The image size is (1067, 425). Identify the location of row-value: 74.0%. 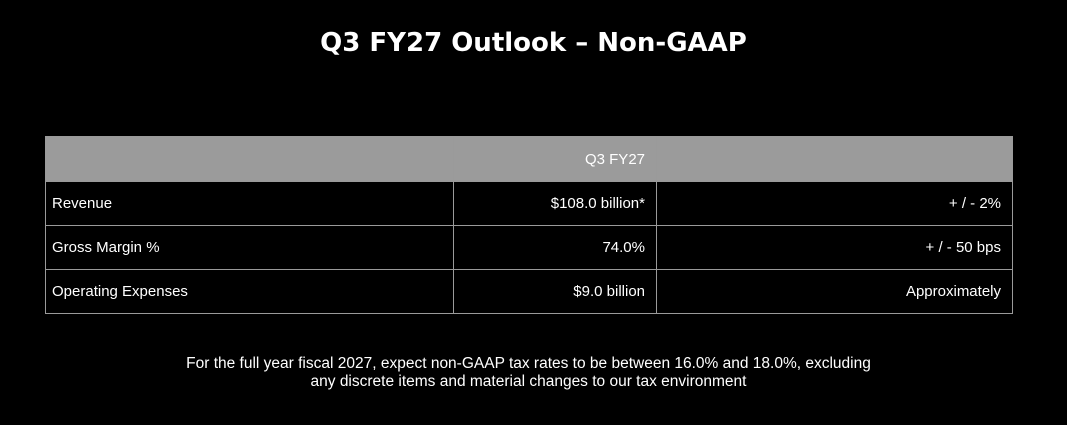
(555, 247).